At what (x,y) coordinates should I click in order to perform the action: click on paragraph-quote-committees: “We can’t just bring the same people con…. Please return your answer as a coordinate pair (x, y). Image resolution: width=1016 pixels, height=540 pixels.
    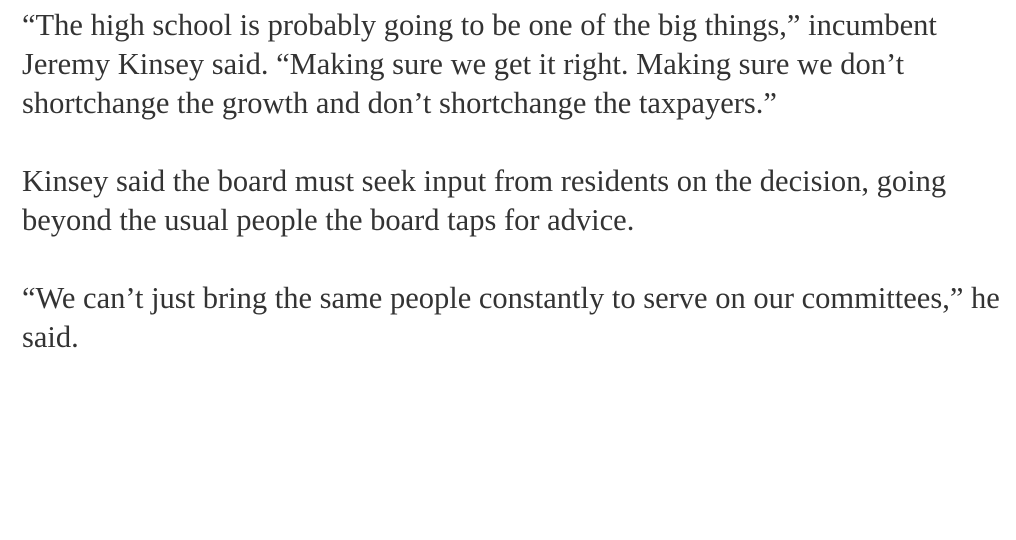
    Looking at the image, I should click on (511, 317).